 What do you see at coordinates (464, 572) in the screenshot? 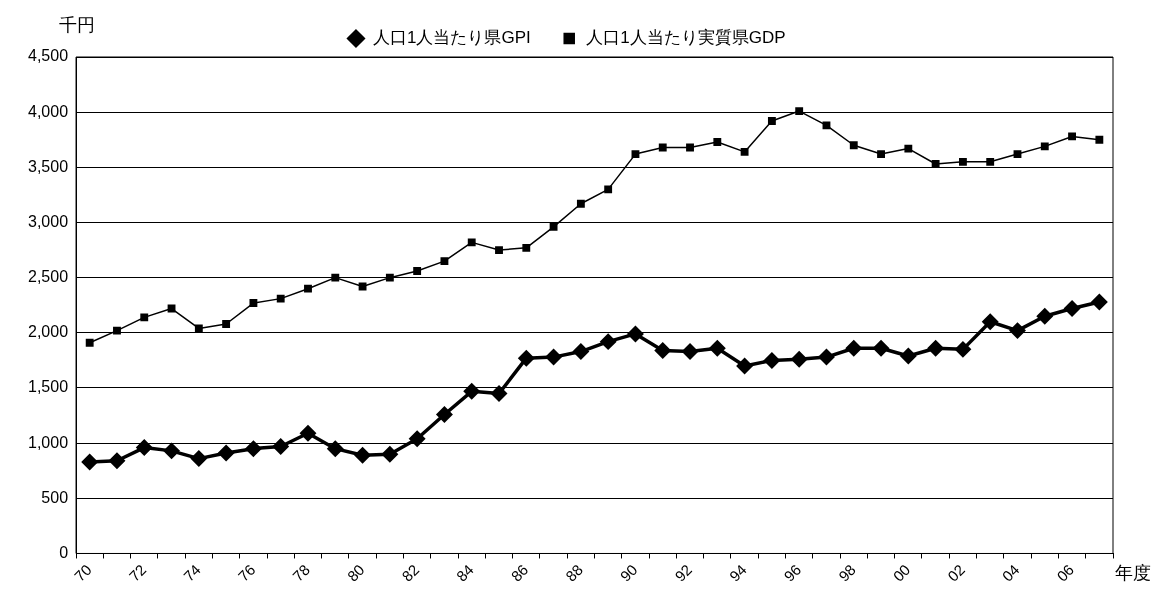
I see `x-tick-label: 84` at bounding box center [464, 572].